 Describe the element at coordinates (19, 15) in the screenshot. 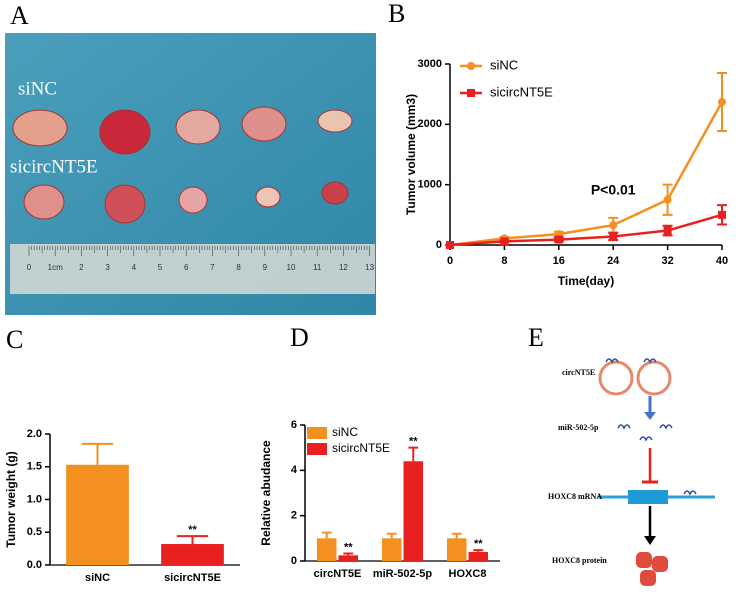

I see `panel-letter: A` at that location.